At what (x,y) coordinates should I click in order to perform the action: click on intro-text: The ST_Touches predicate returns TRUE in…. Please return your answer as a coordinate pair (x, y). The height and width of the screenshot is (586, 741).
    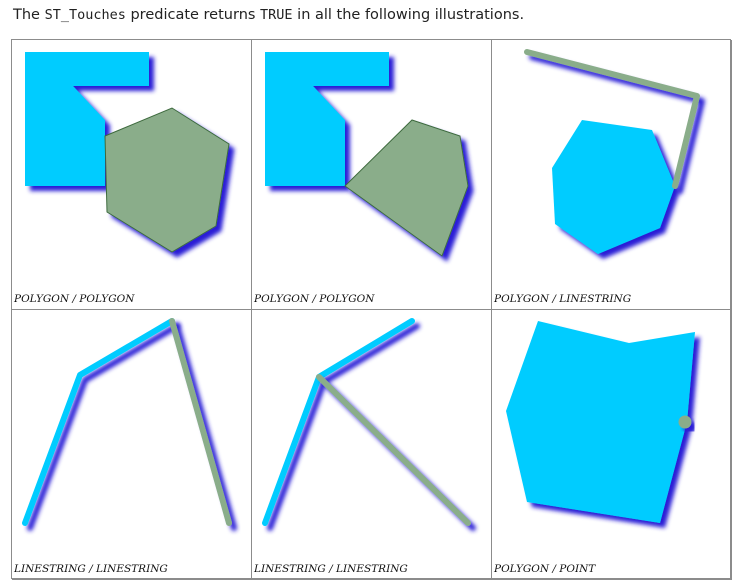
    Looking at the image, I should click on (268, 15).